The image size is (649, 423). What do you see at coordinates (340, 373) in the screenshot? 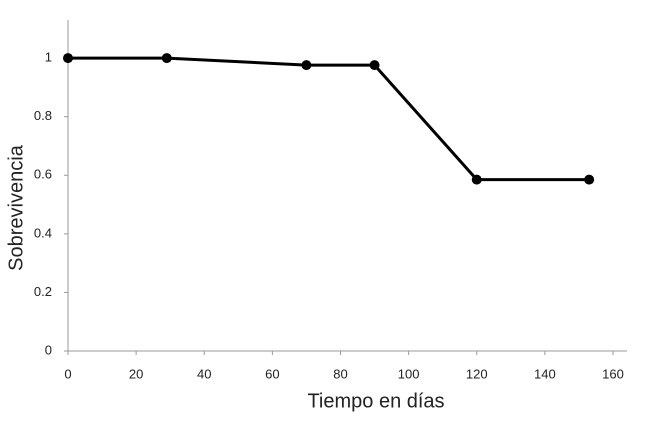
I see `x-tick-label: 80` at bounding box center [340, 373].